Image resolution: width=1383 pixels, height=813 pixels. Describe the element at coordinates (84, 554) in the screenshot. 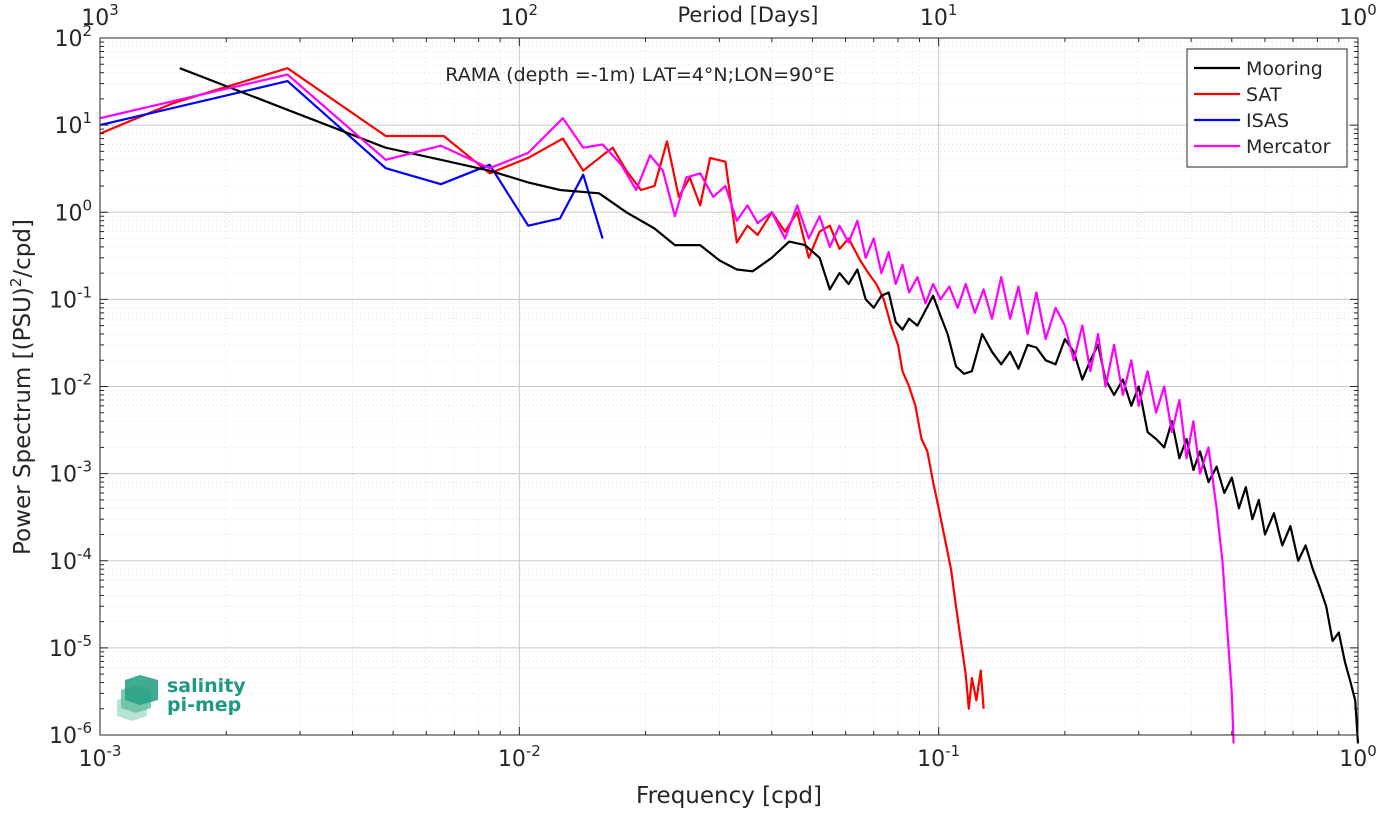

I see `y-tick-label-exp: -4` at that location.